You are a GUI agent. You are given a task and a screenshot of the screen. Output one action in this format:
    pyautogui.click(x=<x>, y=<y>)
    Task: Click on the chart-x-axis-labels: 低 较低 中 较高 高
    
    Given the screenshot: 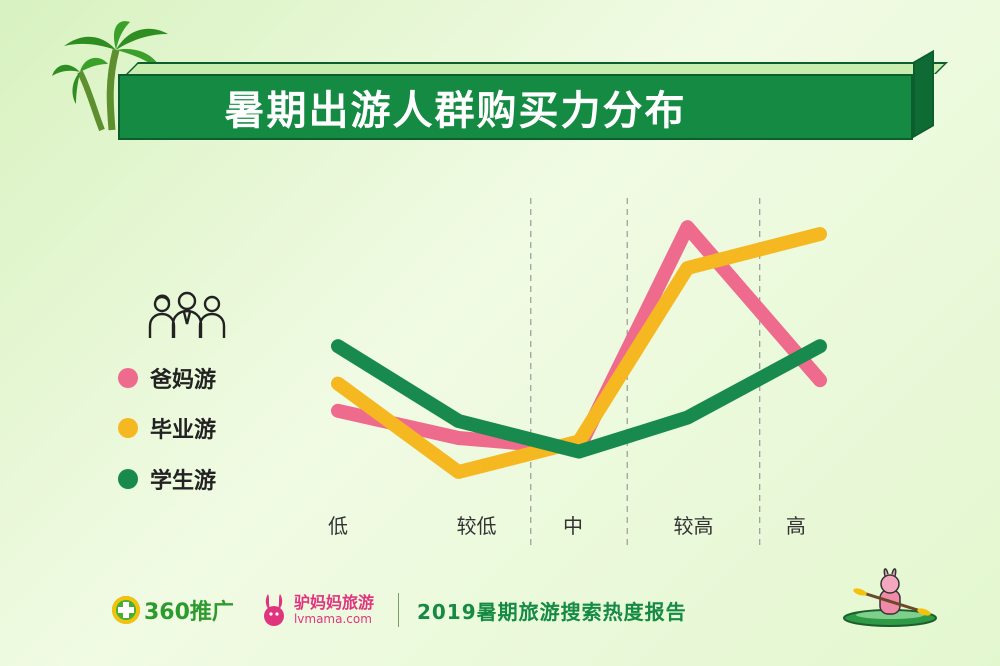 What is the action you would take?
    pyautogui.click(x=567, y=526)
    